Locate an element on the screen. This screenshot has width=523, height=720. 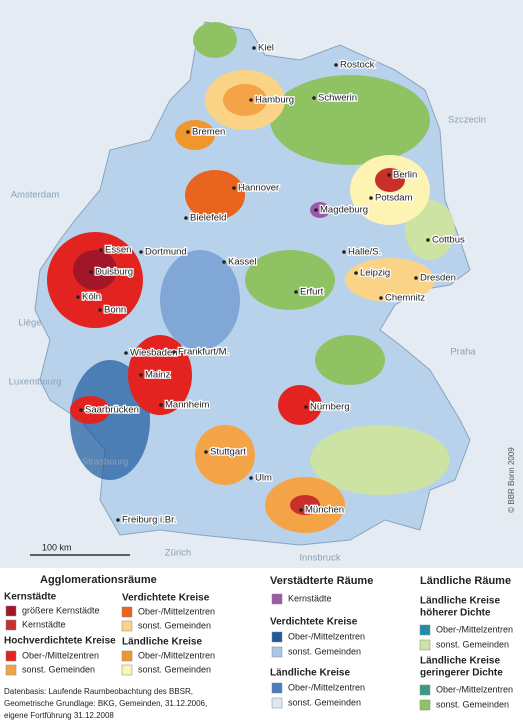
city-label: Stuttgart is located at coordinates (228, 452).